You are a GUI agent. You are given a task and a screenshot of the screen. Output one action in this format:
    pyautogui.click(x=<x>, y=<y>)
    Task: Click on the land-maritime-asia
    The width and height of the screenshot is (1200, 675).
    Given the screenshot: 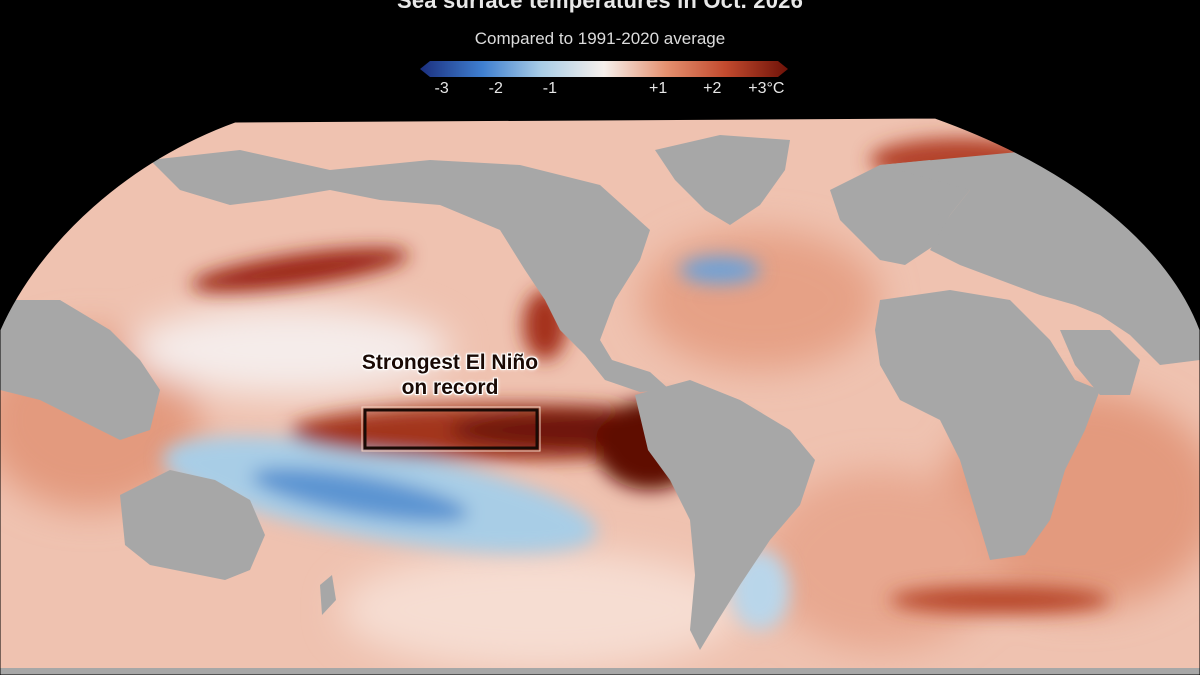 What is the action you would take?
    pyautogui.click(x=80, y=370)
    